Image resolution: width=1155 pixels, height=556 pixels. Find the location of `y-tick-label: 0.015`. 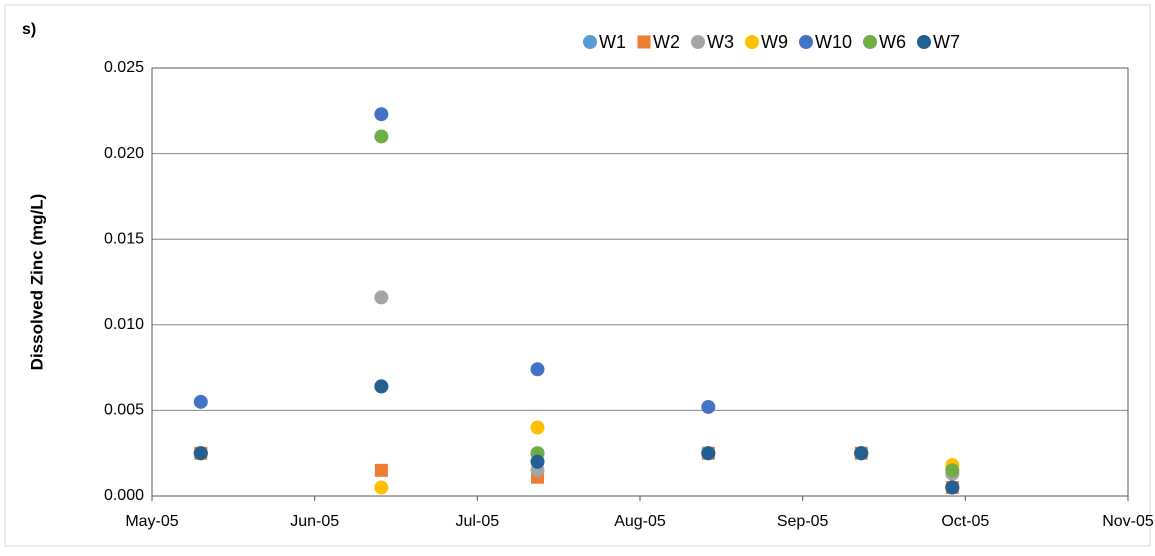

y-tick-label: 0.015 is located at coordinates (124, 238).